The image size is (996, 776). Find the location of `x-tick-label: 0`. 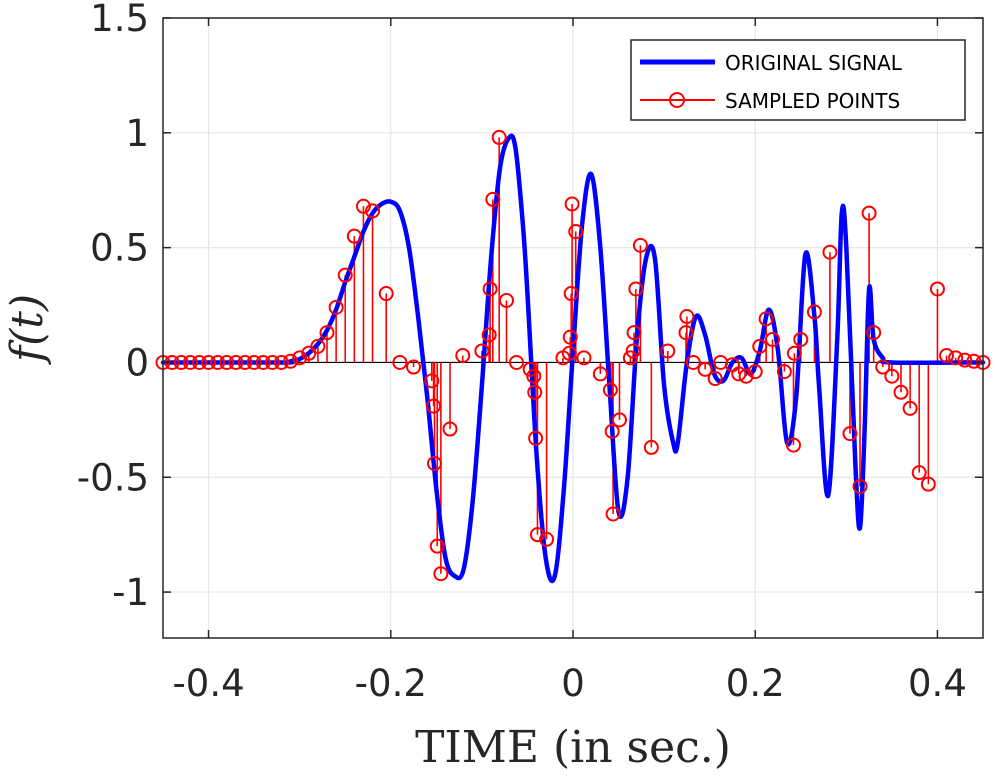

x-tick-label: 0 is located at coordinates (573, 683).